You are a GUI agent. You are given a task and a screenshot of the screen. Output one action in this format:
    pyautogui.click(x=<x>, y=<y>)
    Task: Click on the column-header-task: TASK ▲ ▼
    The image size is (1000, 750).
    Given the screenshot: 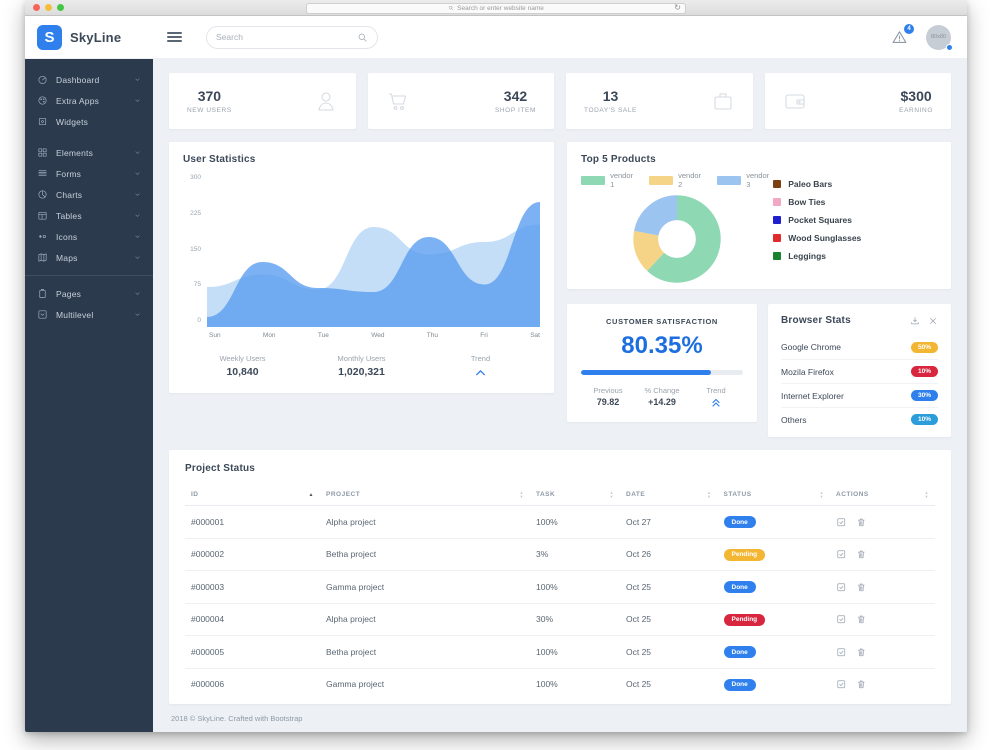 What is the action you would take?
    pyautogui.click(x=575, y=495)
    